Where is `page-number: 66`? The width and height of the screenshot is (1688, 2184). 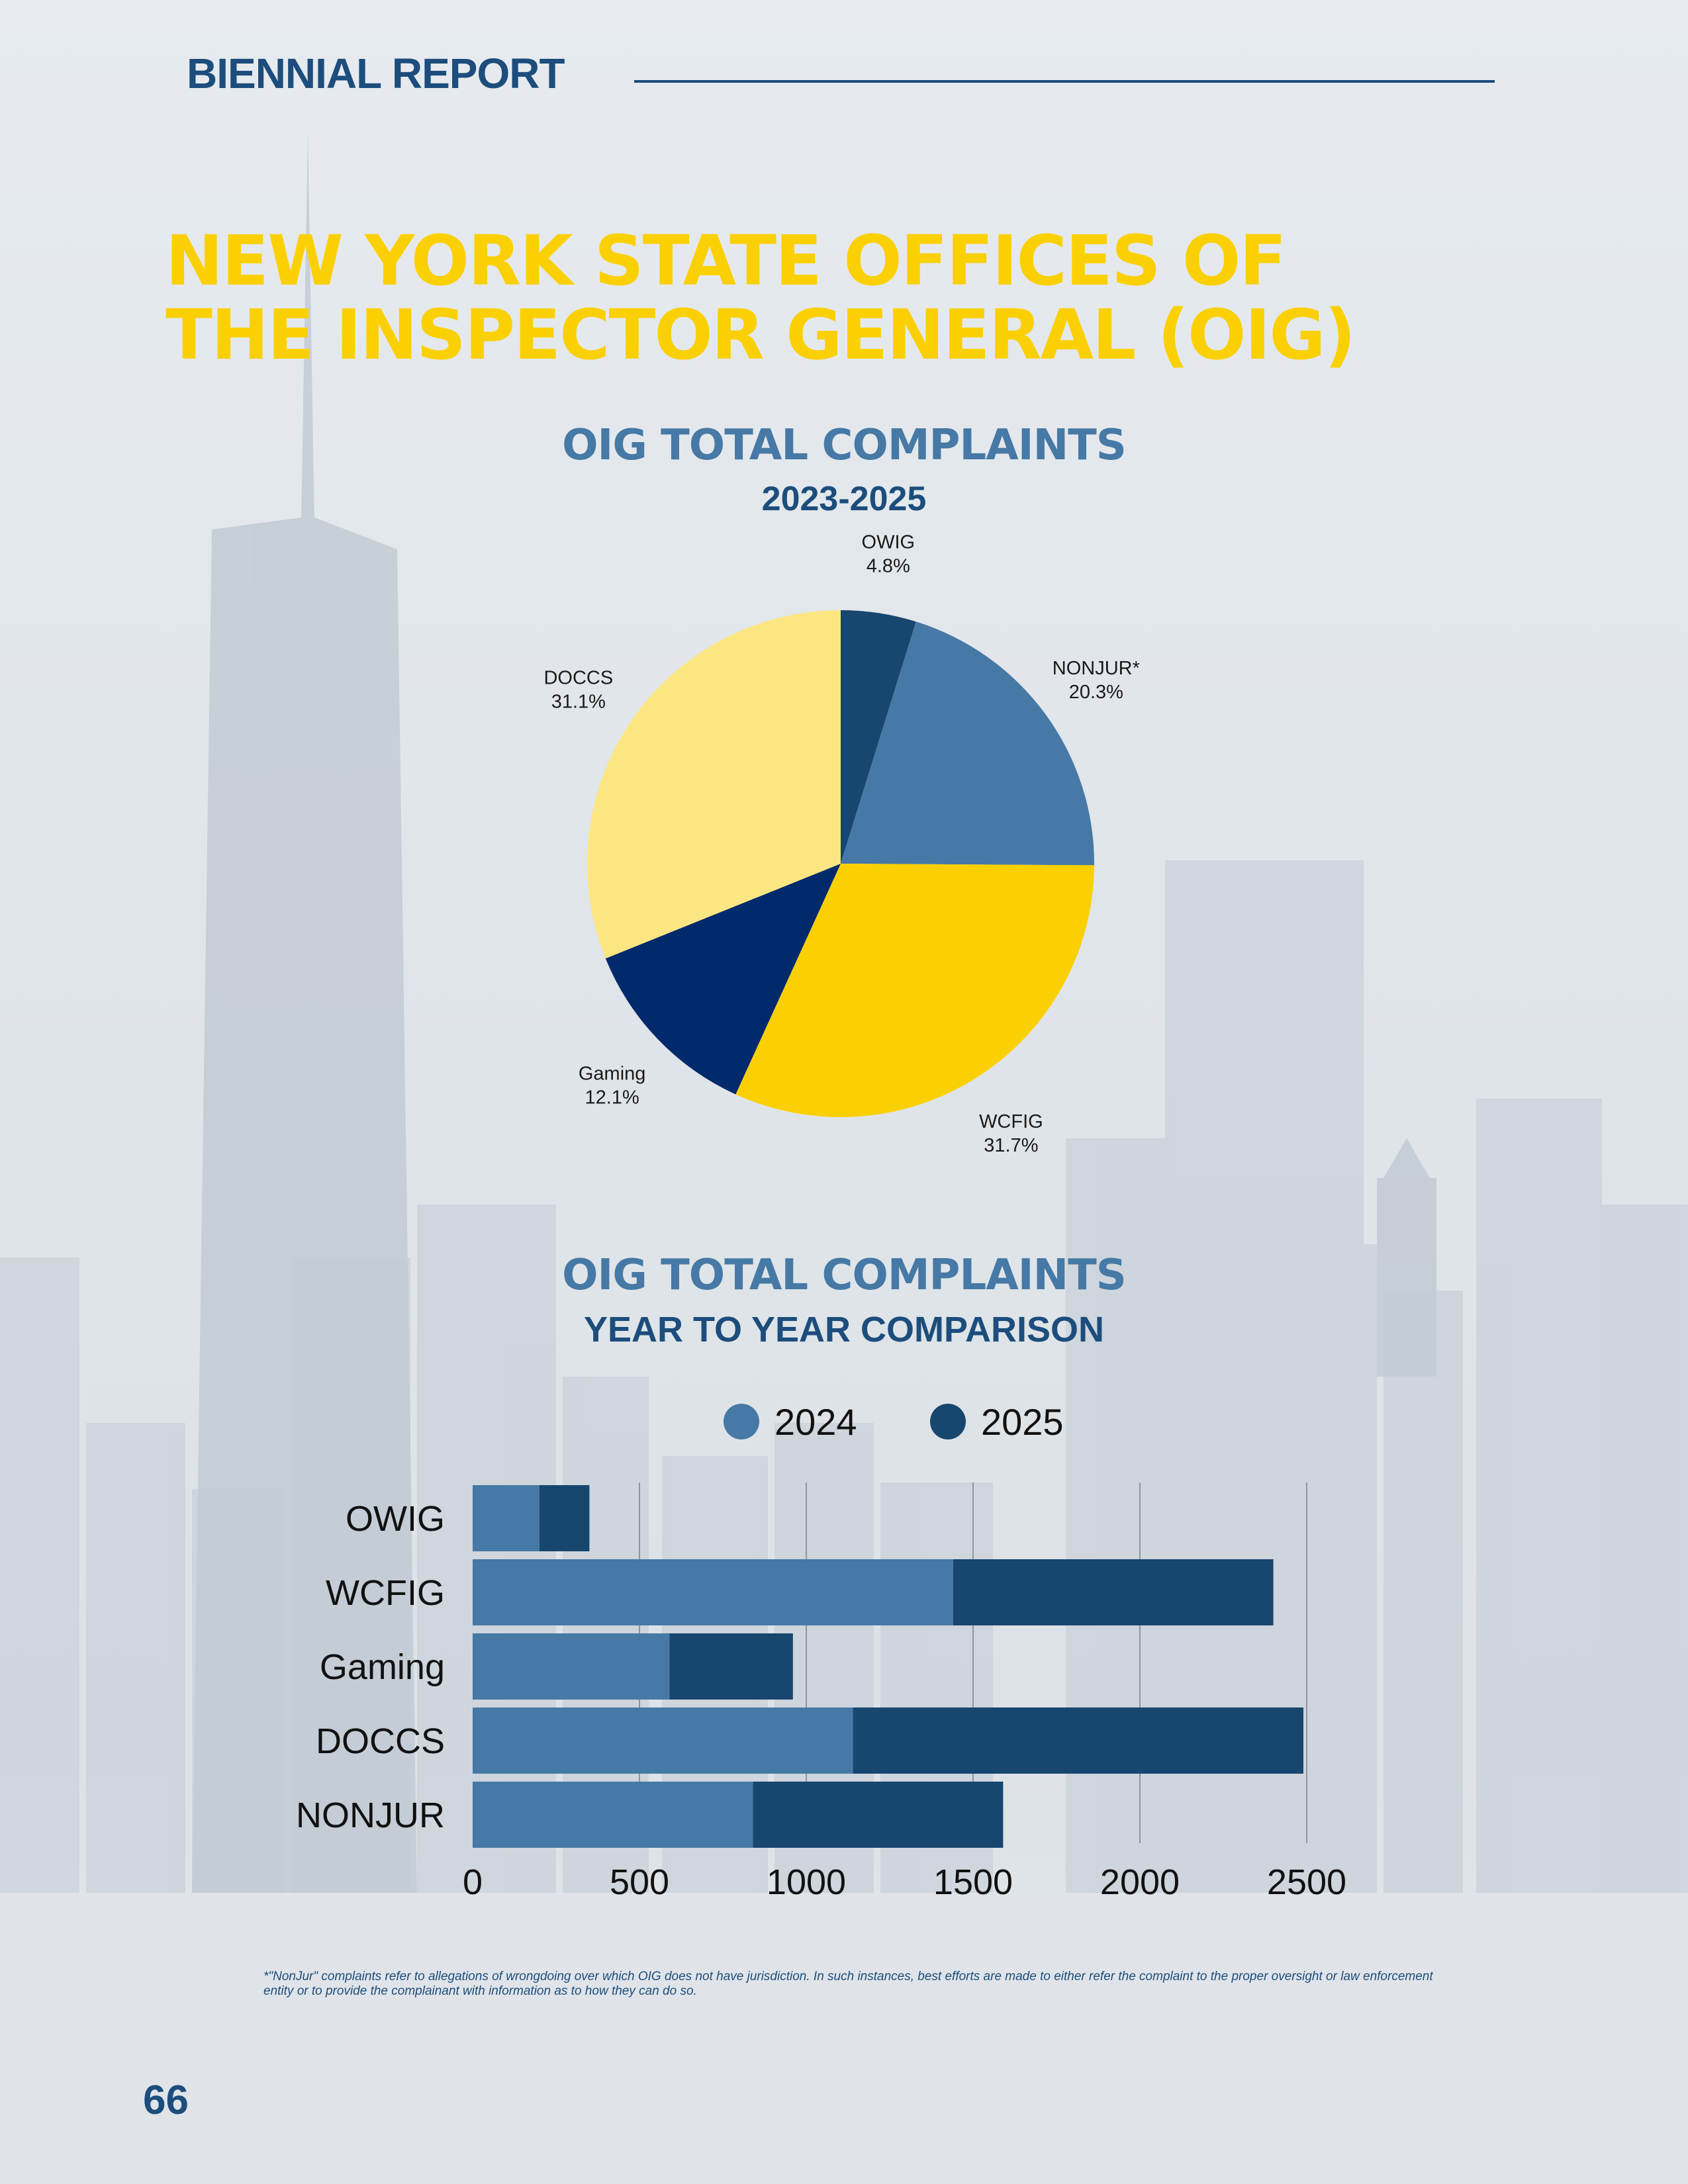
page-number: 66 is located at coordinates (166, 2100).